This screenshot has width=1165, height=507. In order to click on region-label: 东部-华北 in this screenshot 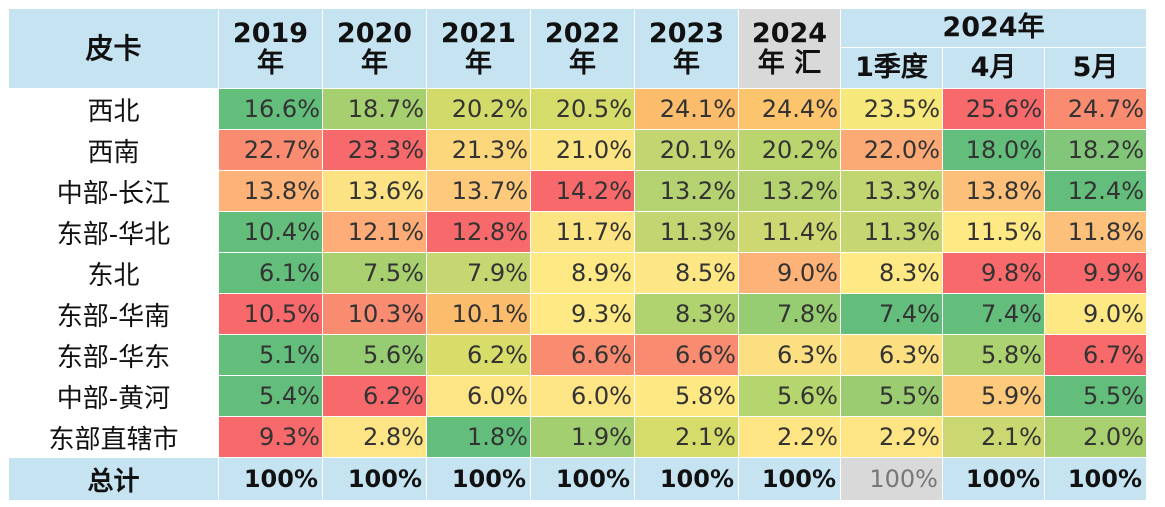, I will do `click(113, 232)`.